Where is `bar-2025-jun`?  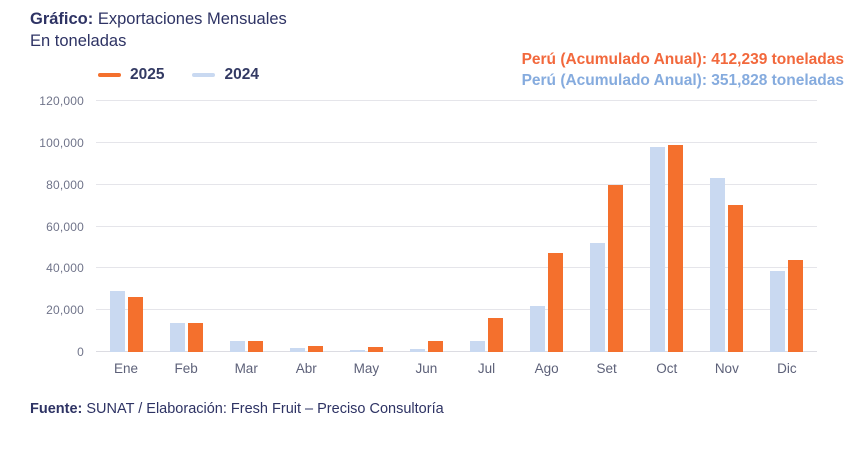
bar-2025-jun is located at coordinates (435, 346).